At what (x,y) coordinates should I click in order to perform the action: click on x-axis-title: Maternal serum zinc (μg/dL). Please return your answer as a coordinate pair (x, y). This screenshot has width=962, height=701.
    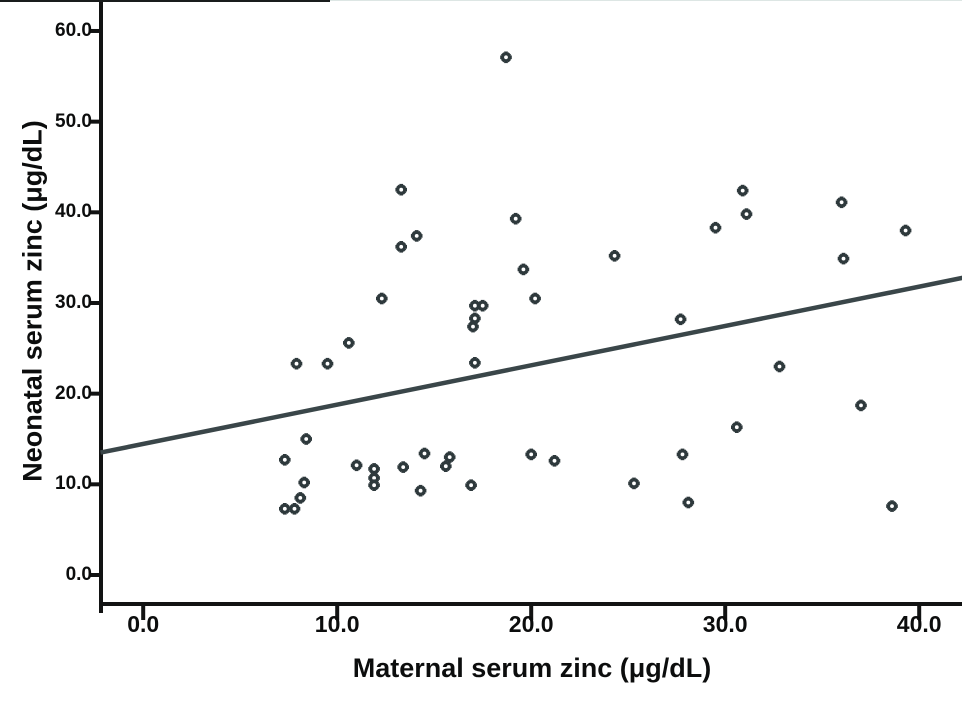
    Looking at the image, I should click on (532, 668).